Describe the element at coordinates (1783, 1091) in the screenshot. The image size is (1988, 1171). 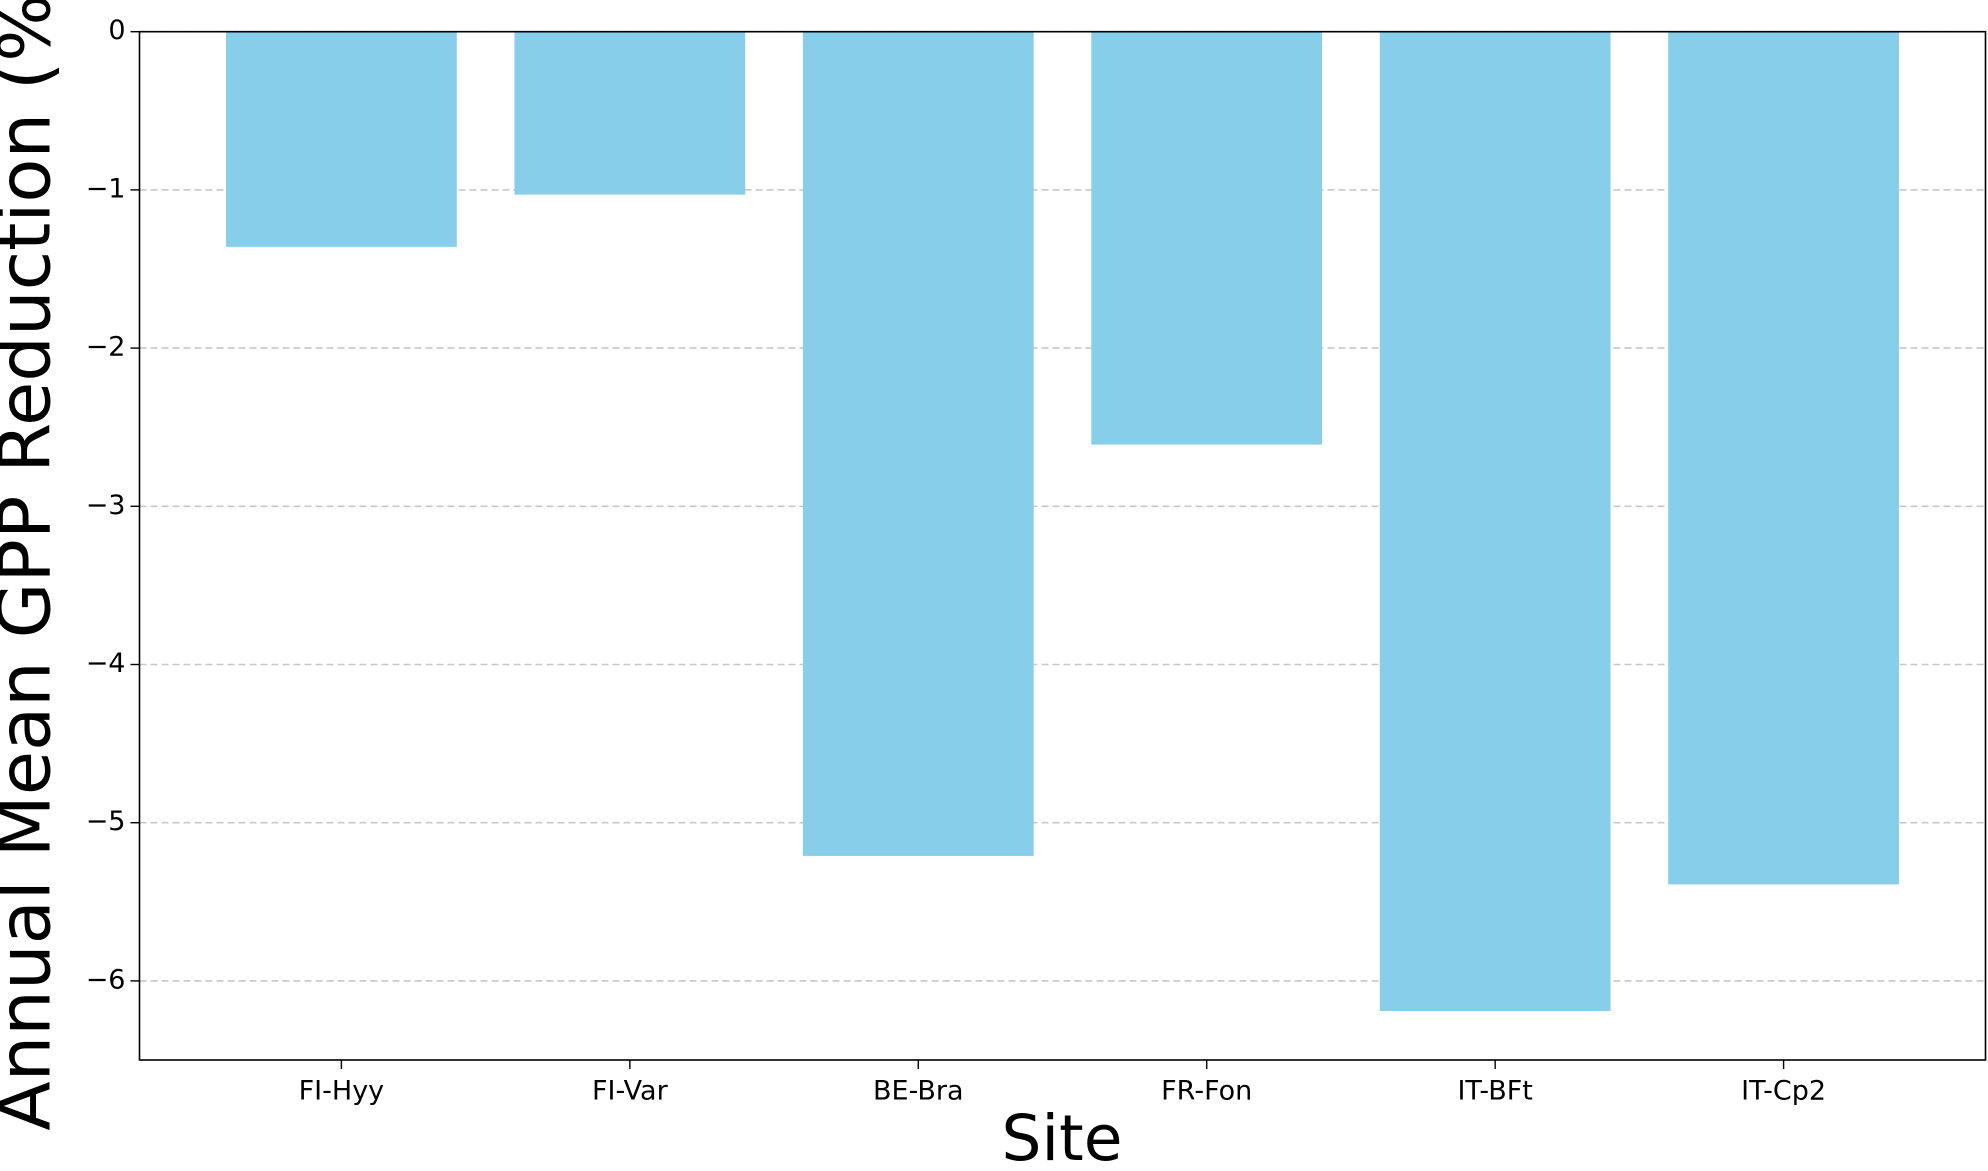
I see `x-tick-label: IT-Cp2` at that location.